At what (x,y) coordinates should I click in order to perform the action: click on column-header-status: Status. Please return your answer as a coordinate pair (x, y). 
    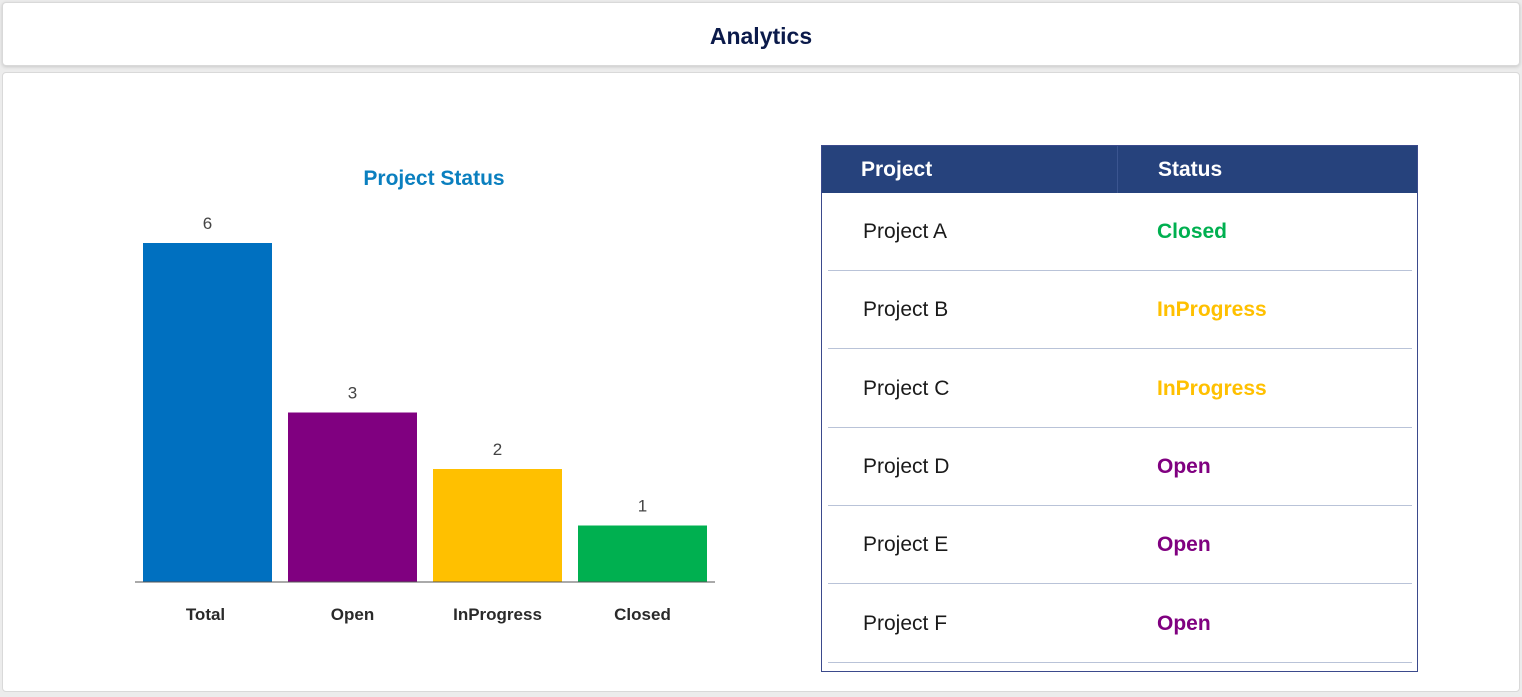
    Looking at the image, I should click on (1190, 169).